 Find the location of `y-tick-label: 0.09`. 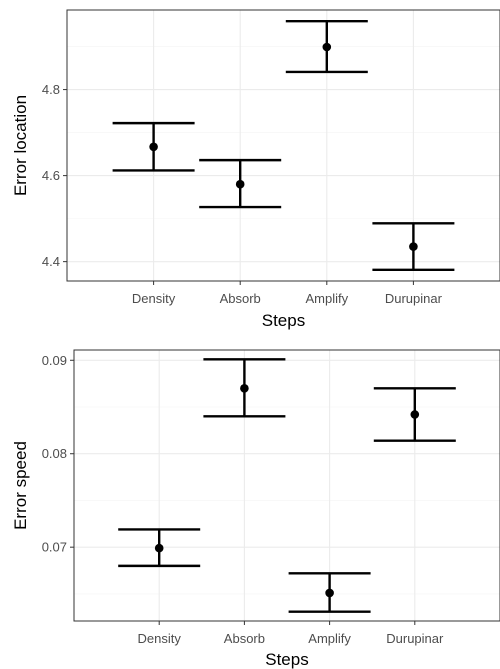

y-tick-label: 0.09 is located at coordinates (54, 360).